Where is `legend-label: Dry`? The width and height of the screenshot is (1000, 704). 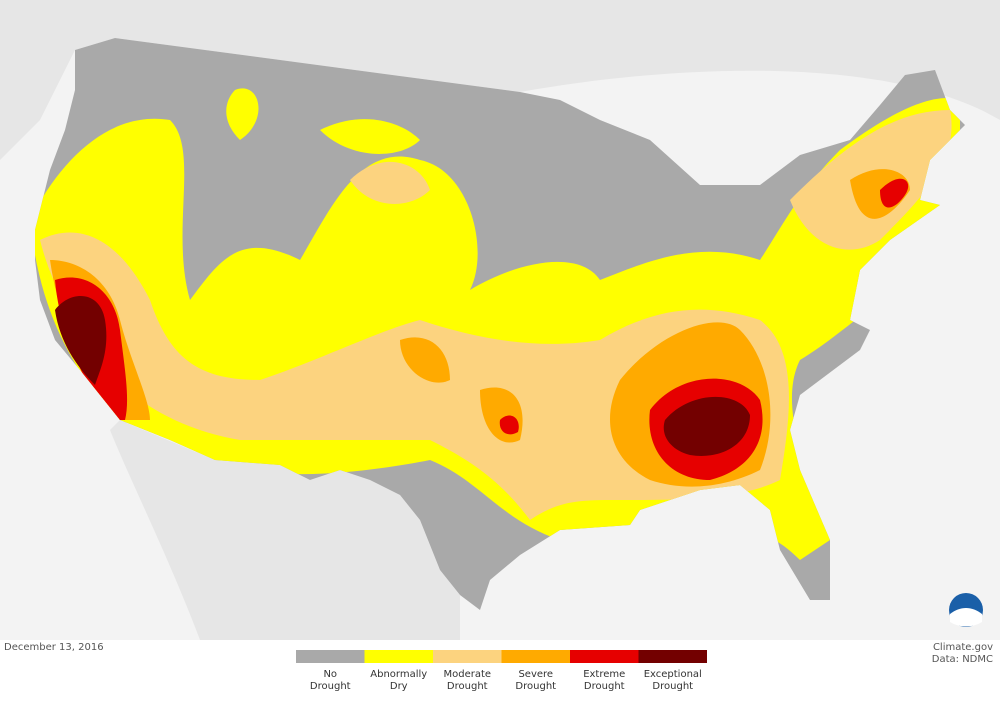
legend-label: Dry is located at coordinates (399, 686).